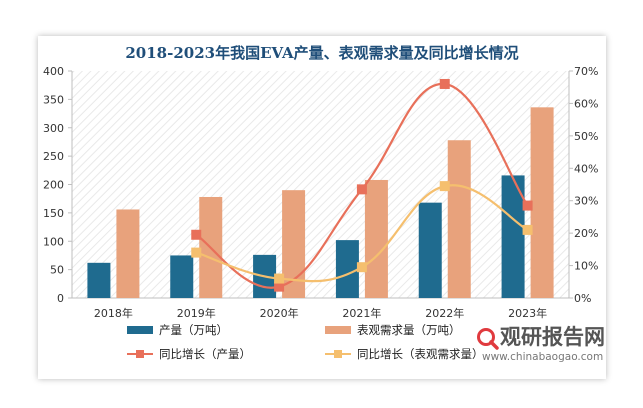  What do you see at coordinates (586, 136) in the screenshot?
I see `y-right-tick-label: 50%` at bounding box center [586, 136].